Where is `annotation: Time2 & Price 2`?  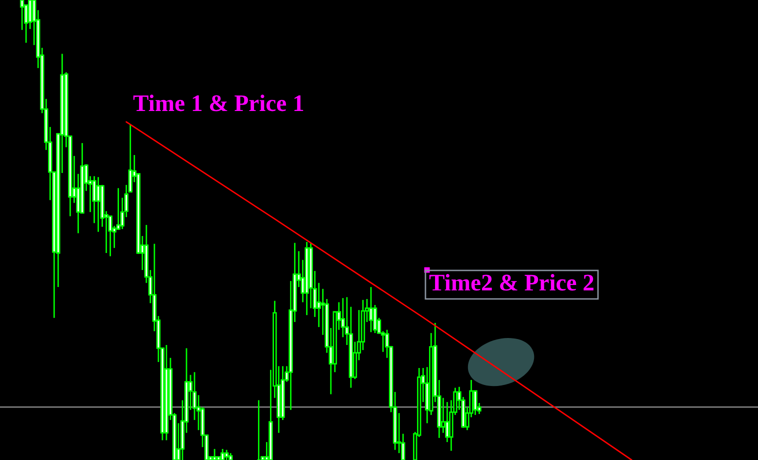 annotation: Time2 & Price 2 is located at coordinates (511, 282).